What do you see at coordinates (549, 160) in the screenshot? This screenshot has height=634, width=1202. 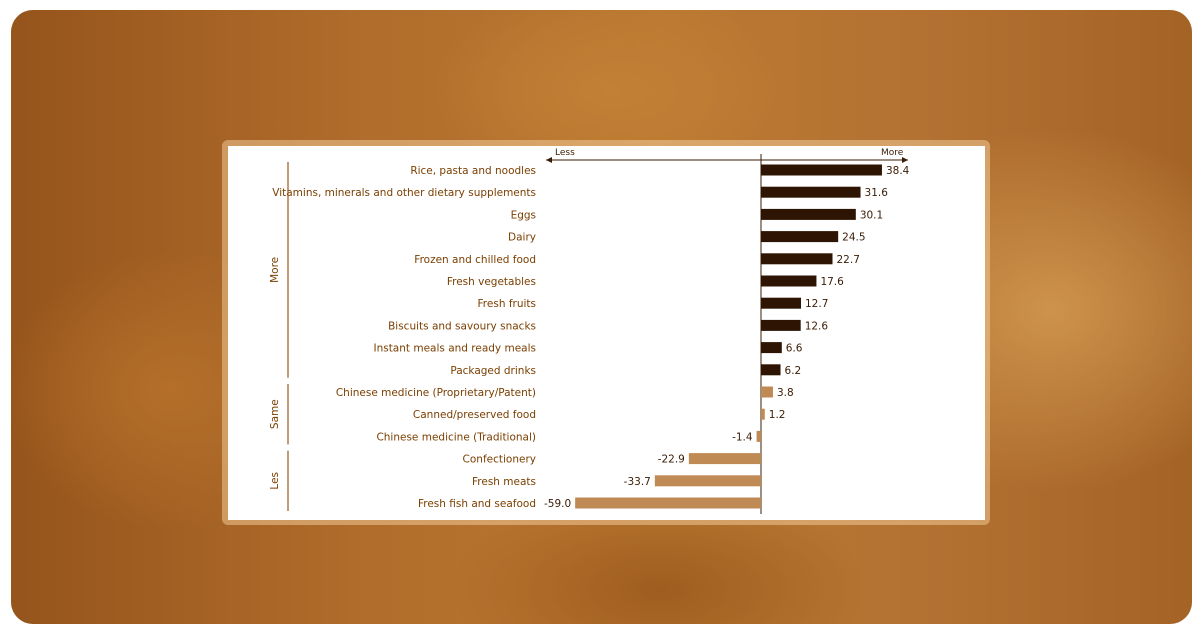 I see `direction-arrow-left-head` at bounding box center [549, 160].